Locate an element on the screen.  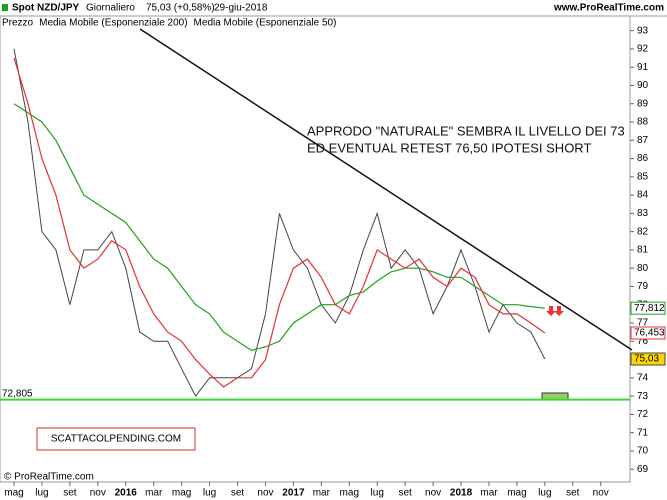
x-tick-label: 2018 is located at coordinates (461, 493).